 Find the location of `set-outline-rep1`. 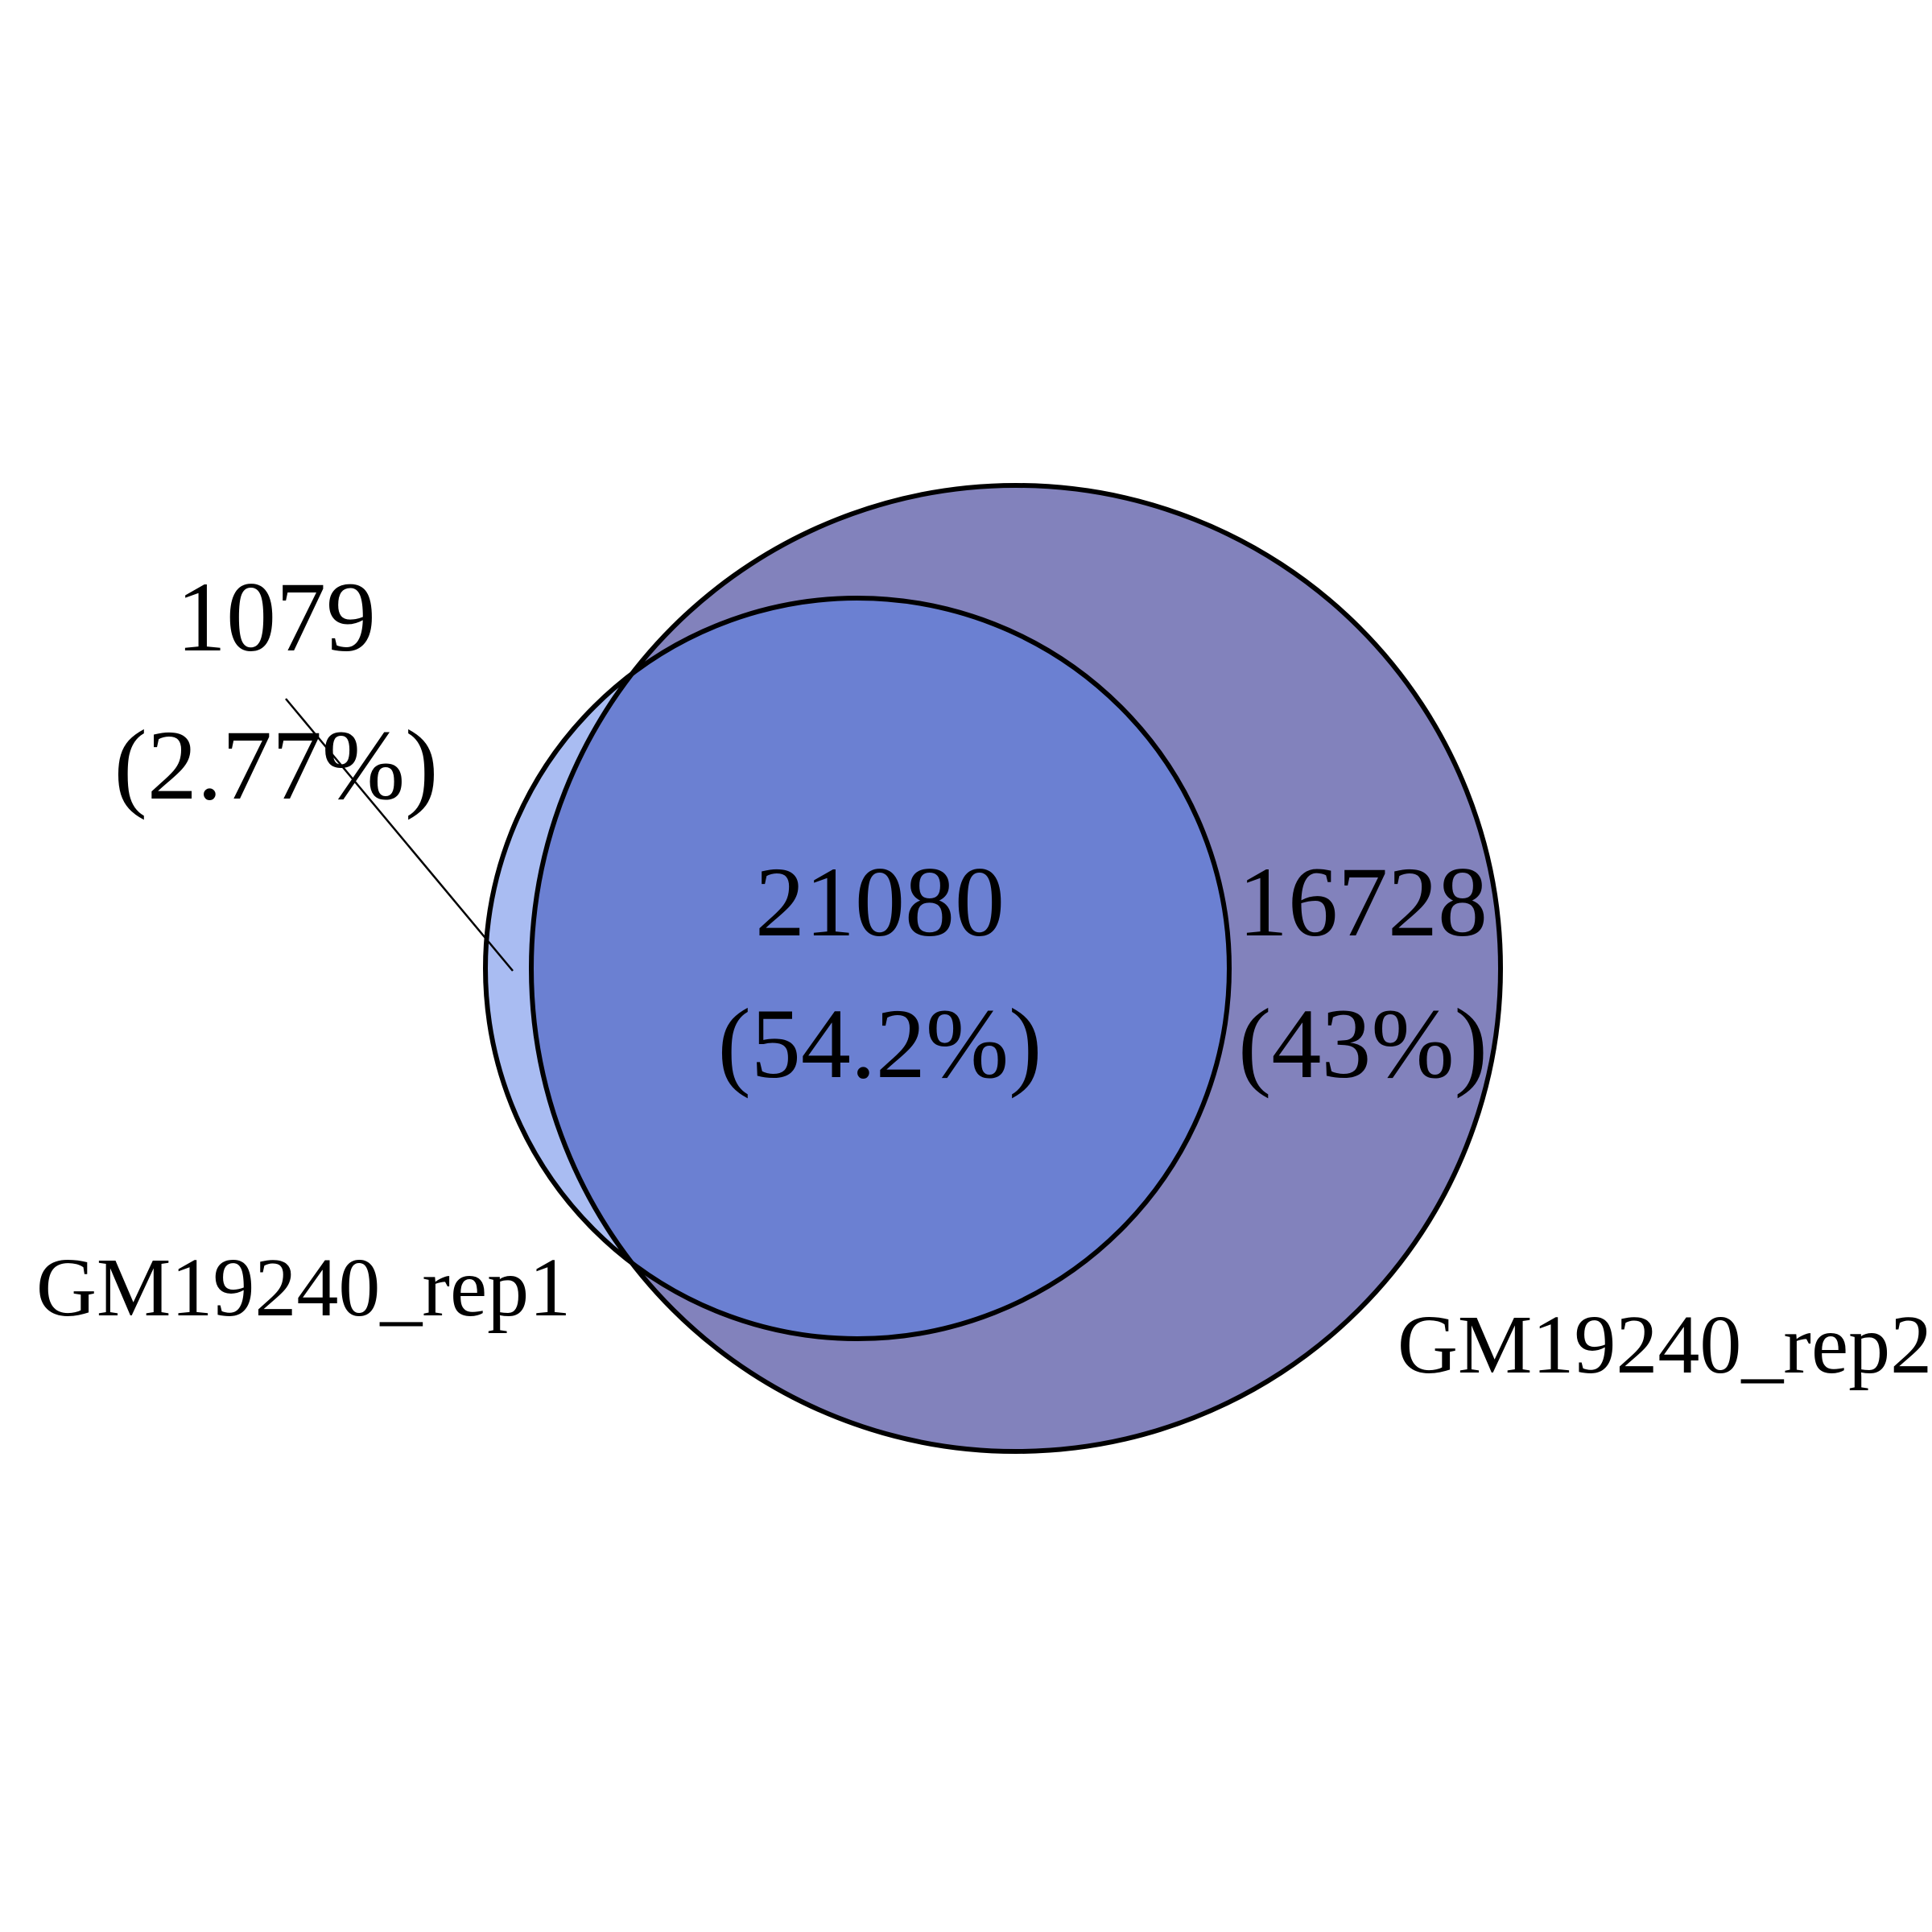

set-outline-rep1 is located at coordinates (857, 968).